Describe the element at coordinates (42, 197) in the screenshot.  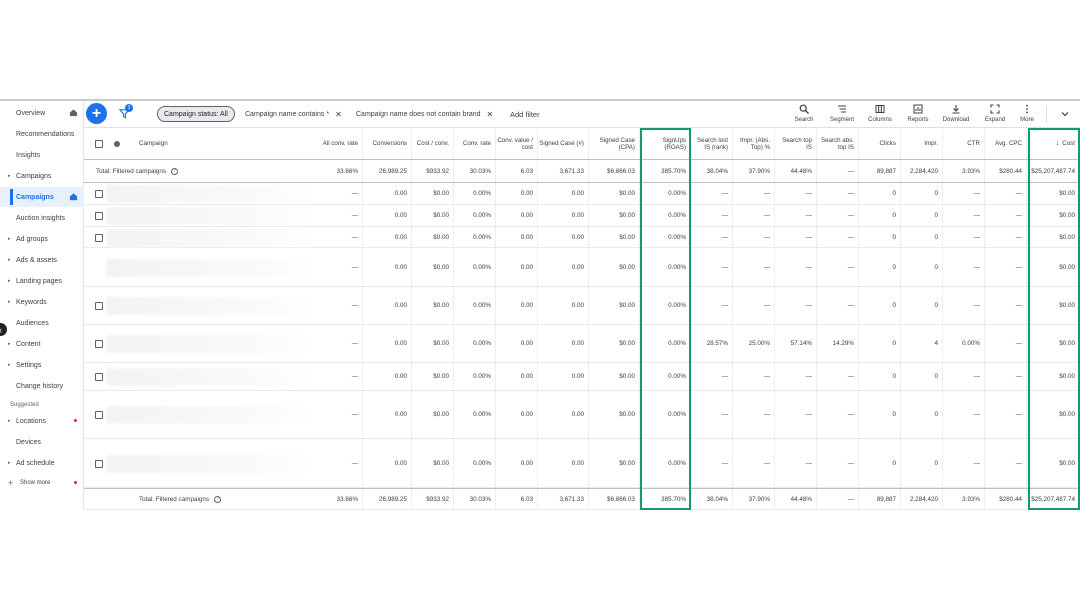
I see `sidebar-item-campaigns-active: Campaigns` at that location.